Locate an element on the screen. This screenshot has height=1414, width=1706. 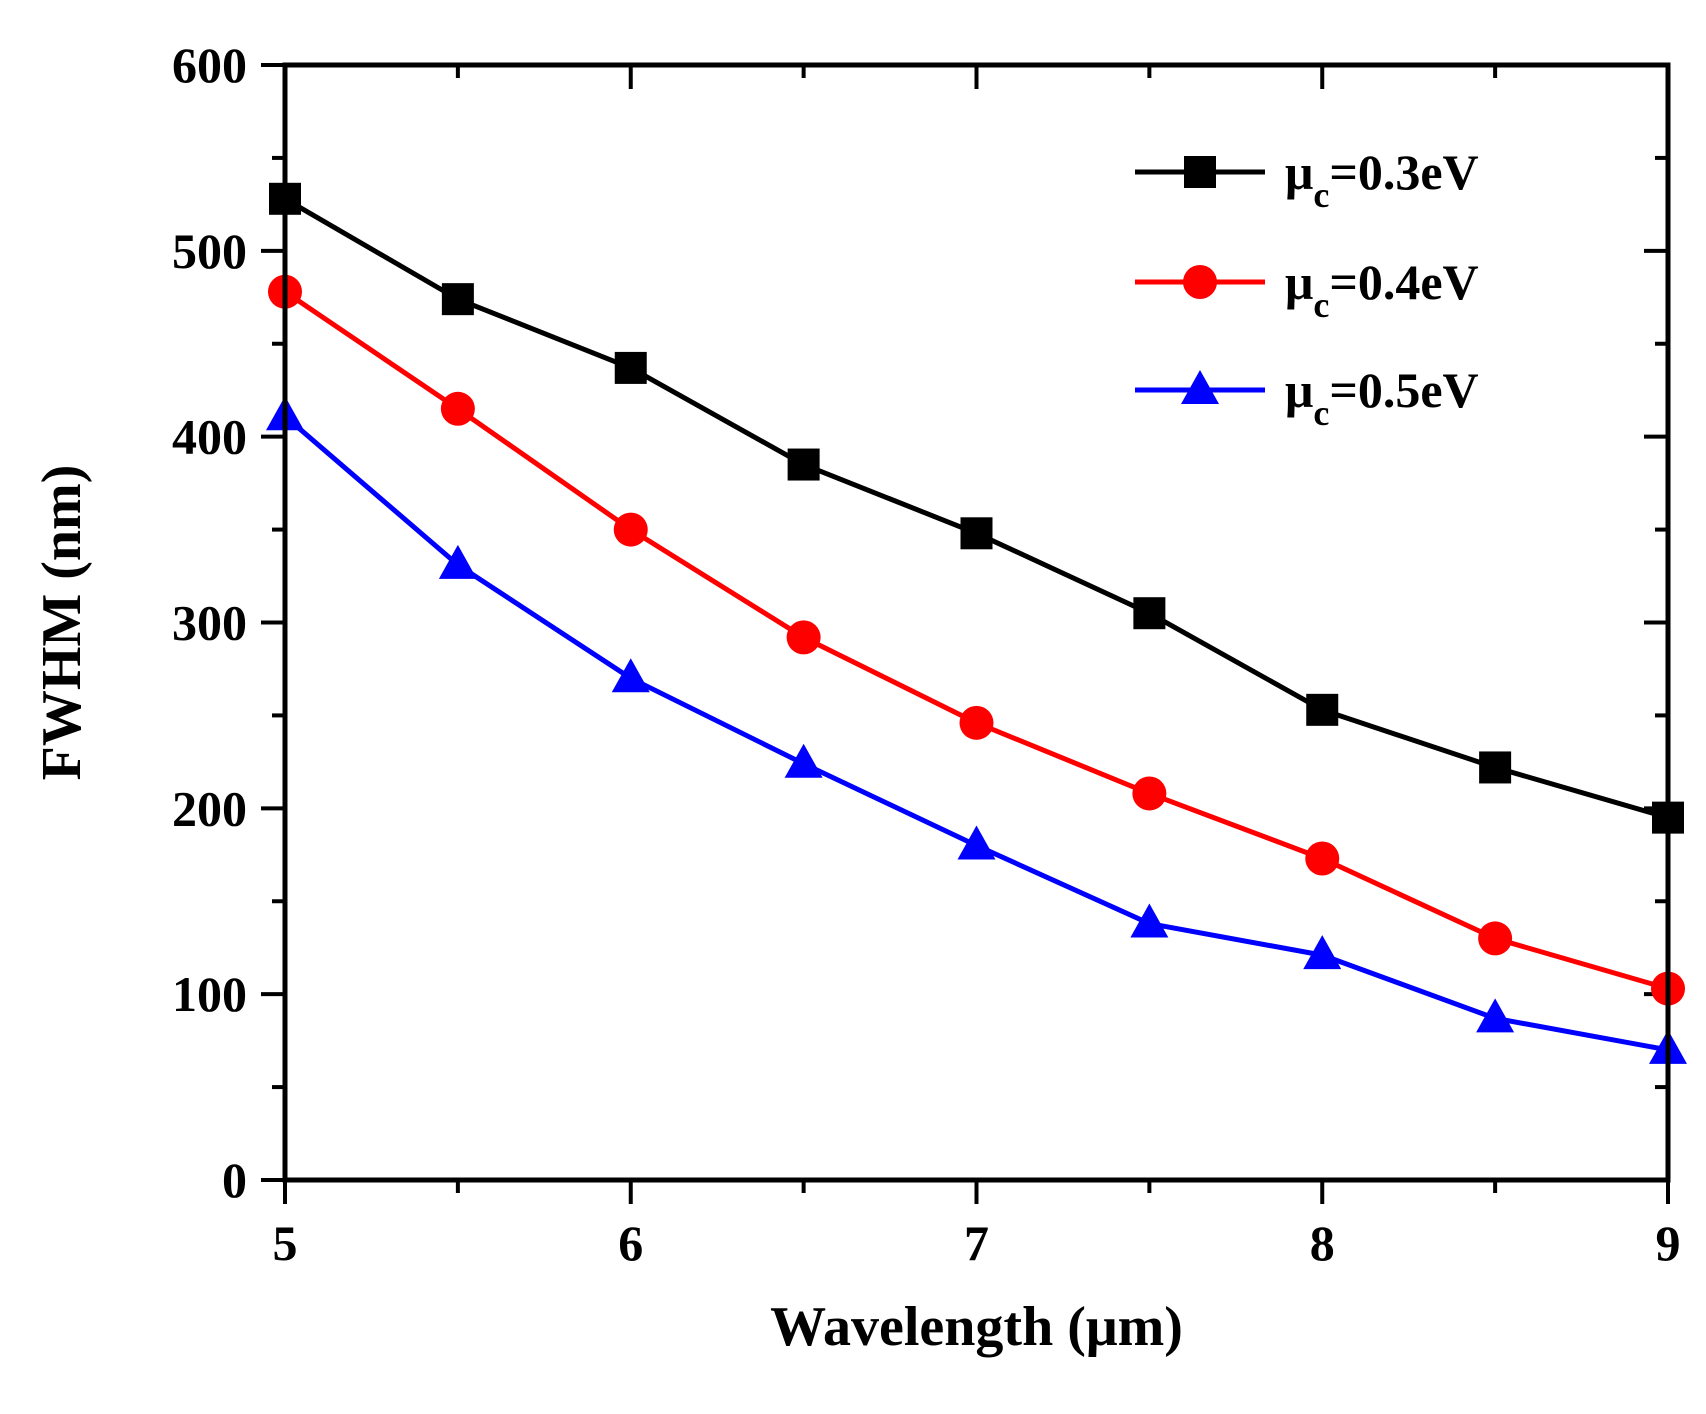
legend-label: μc=0.5eV is located at coordinates (1382, 397).